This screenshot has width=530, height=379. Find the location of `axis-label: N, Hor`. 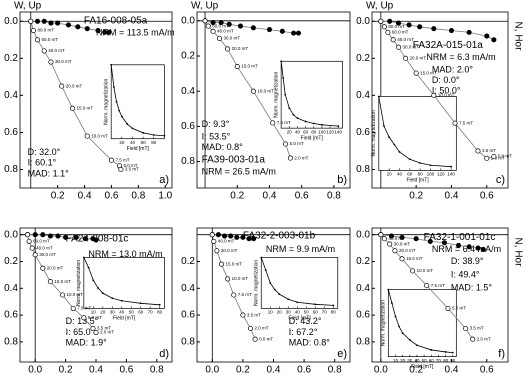

axis-label: N, Hor is located at coordinates (517, 37).